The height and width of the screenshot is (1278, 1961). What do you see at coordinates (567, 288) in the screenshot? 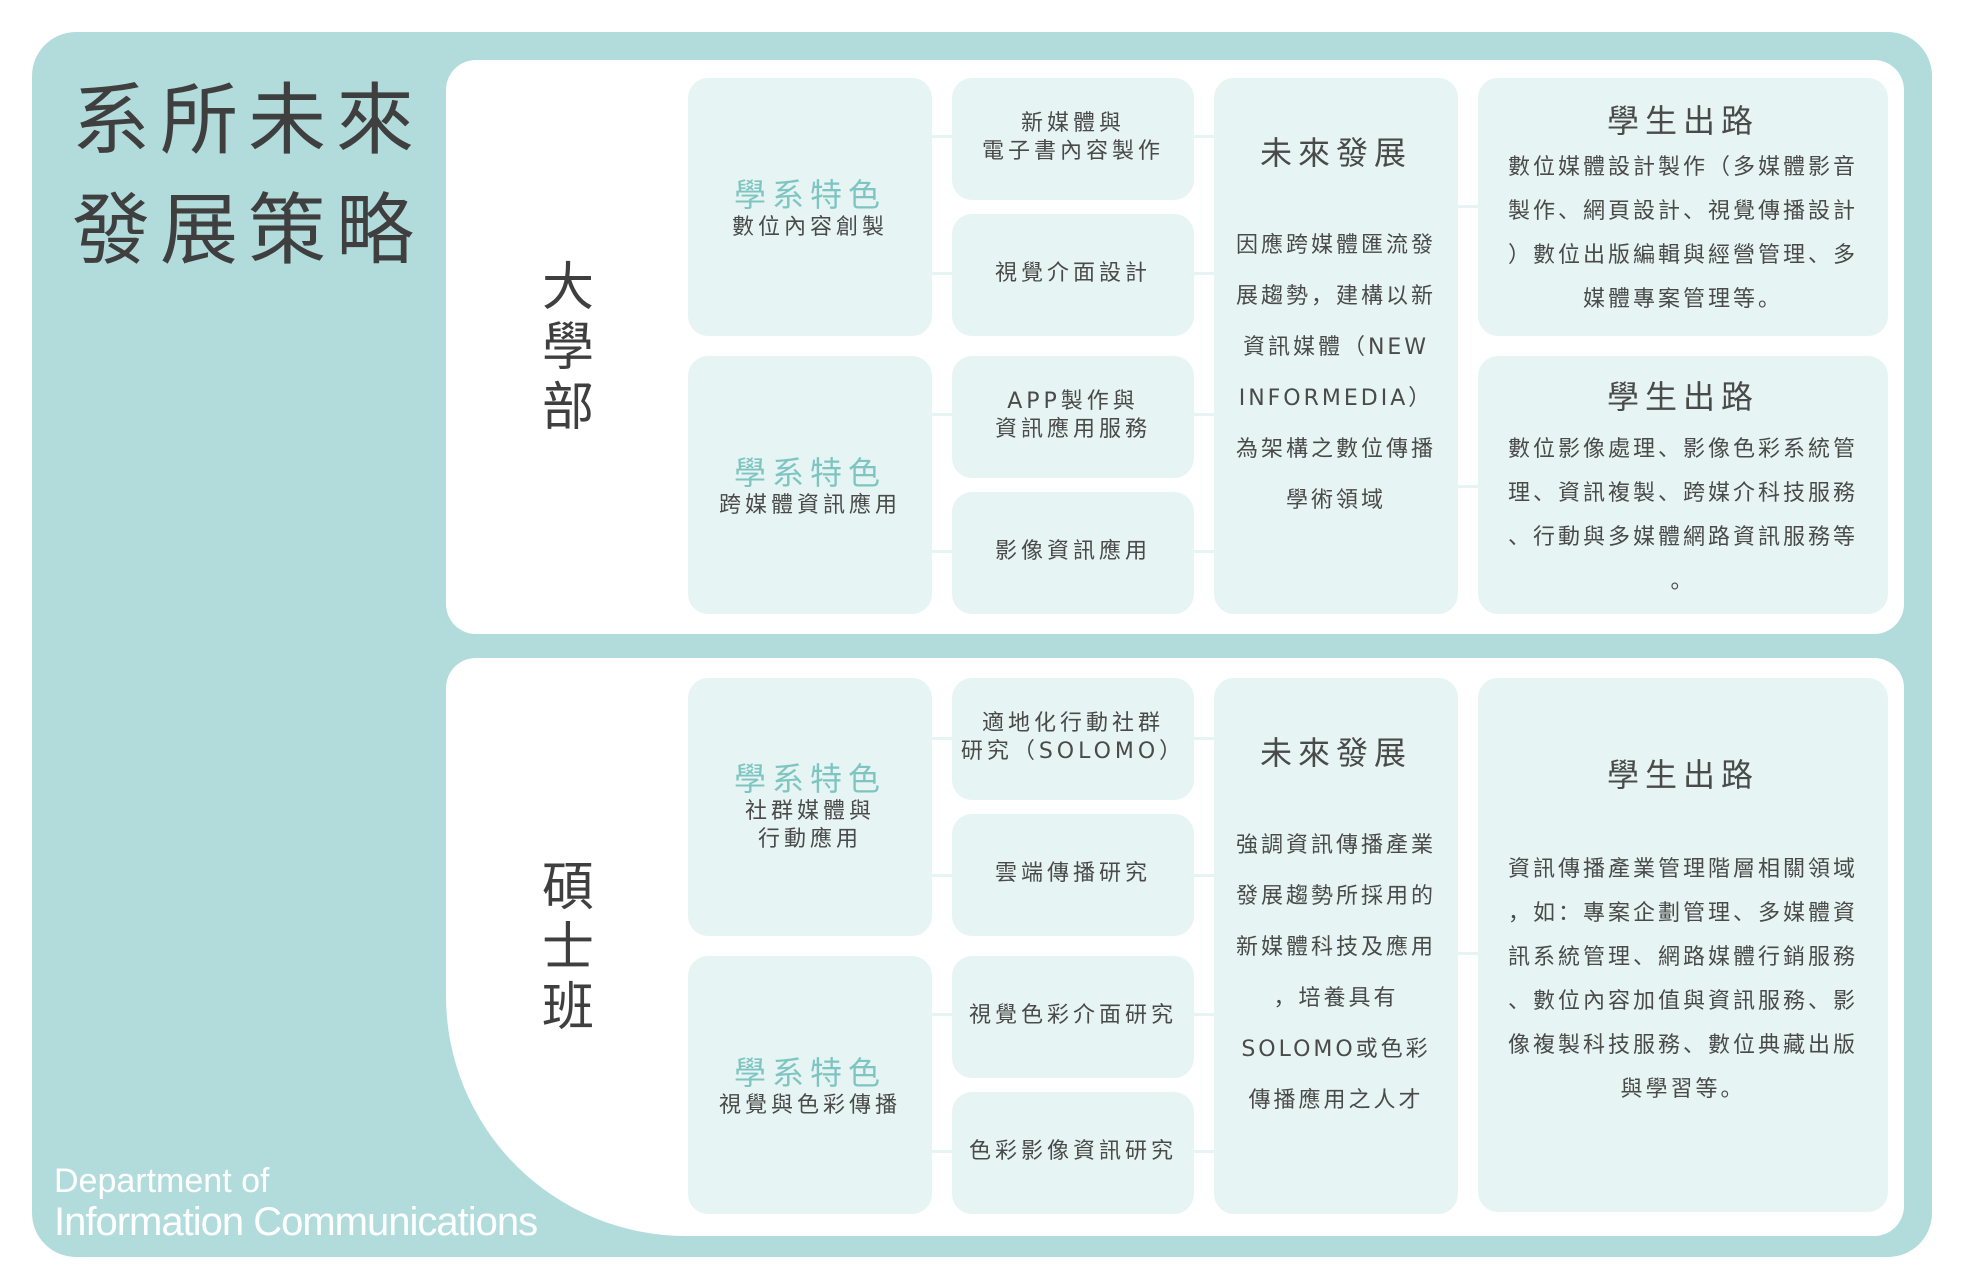
I see `undergrad-level-char: 大` at bounding box center [567, 288].